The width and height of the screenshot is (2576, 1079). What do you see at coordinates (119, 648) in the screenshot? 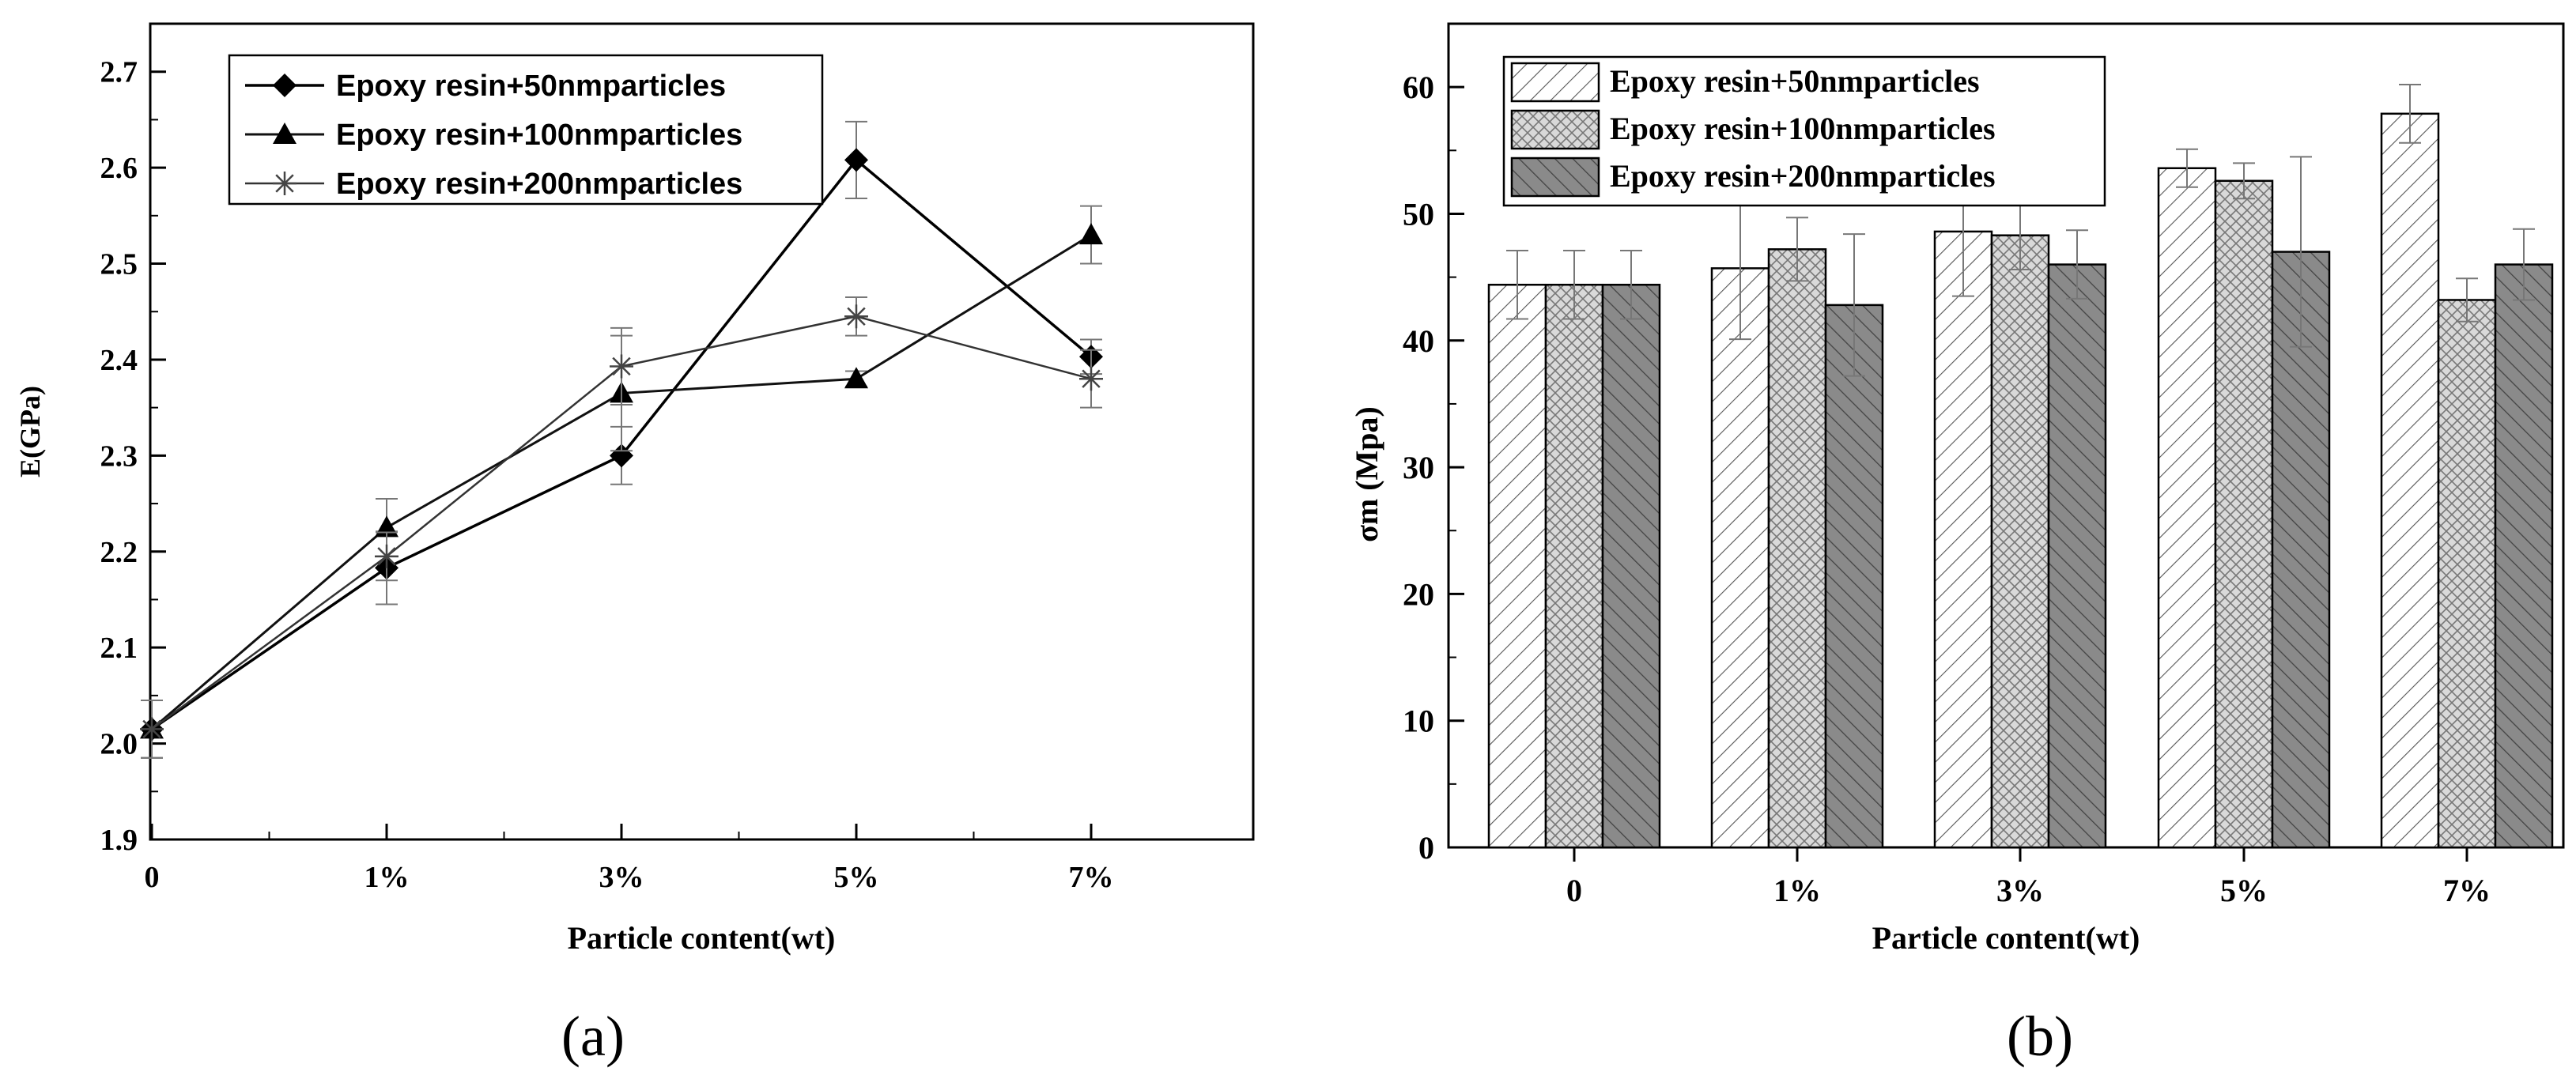
I see `y-tick-label-a: 2.1` at bounding box center [119, 648].